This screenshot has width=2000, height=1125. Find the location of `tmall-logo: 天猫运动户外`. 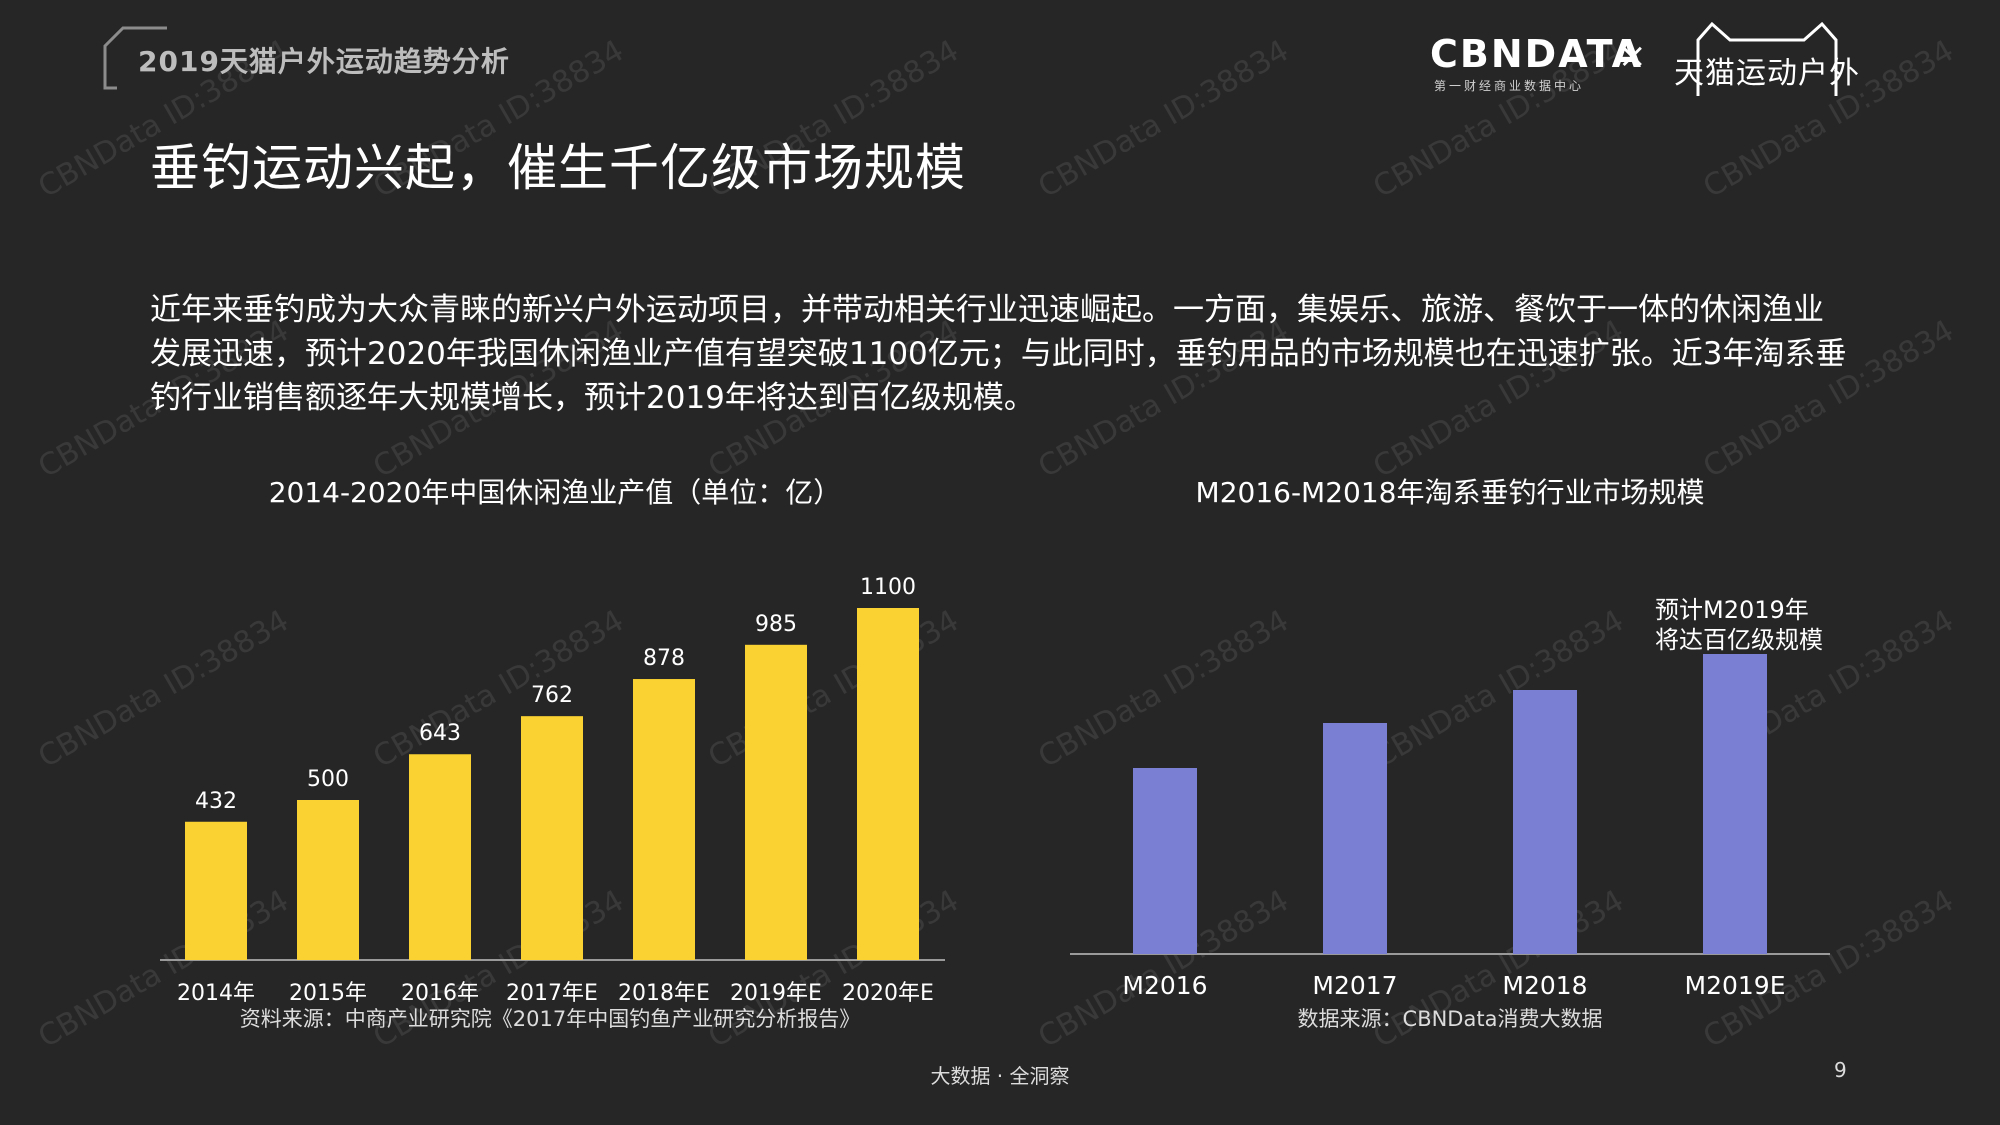

tmall-logo: 天猫运动户外 is located at coordinates (1767, 61).